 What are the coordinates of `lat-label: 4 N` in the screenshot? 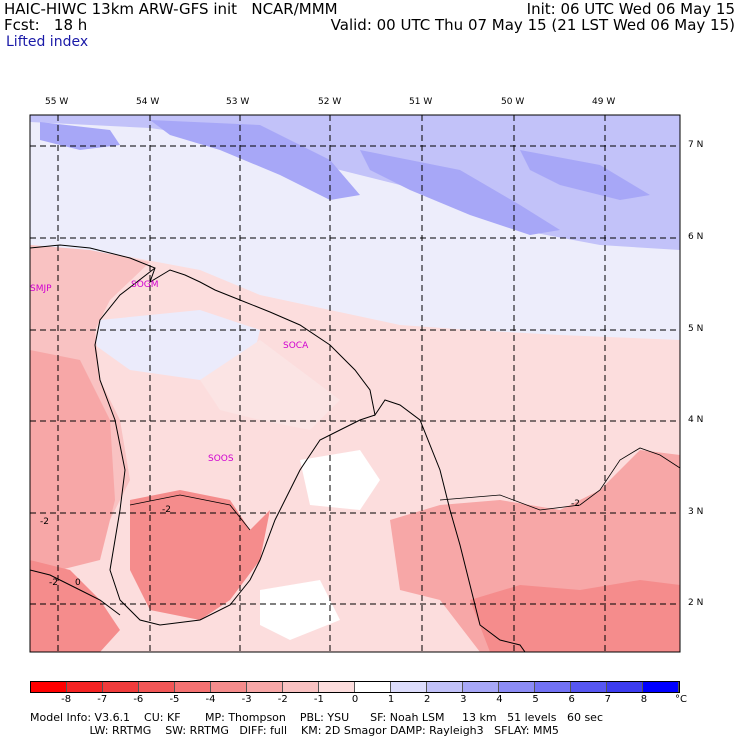 It's located at (696, 420).